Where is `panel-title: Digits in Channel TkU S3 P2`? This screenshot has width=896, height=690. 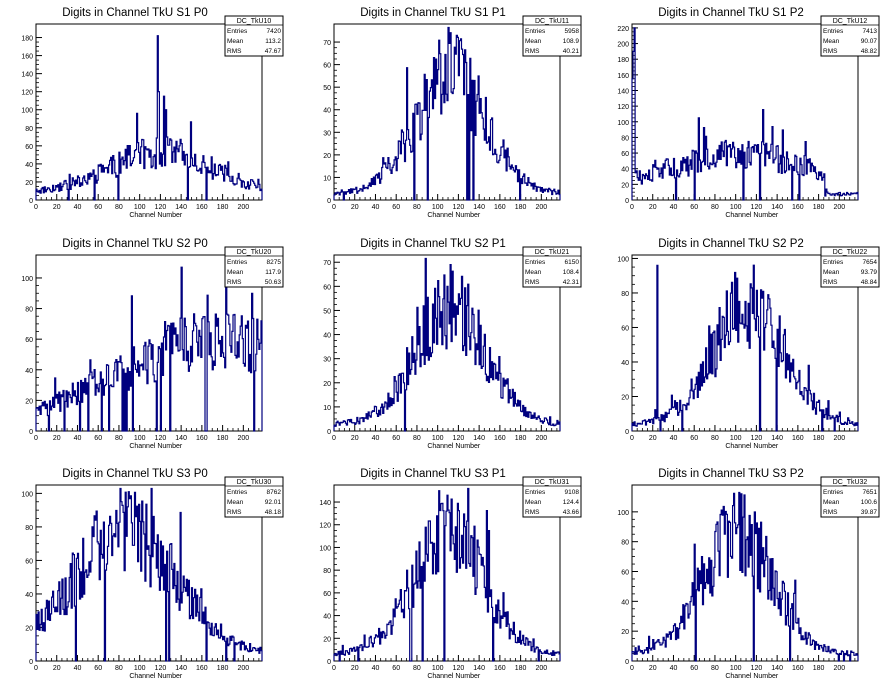 panel-title: Digits in Channel TkU S3 P2 is located at coordinates (731, 474).